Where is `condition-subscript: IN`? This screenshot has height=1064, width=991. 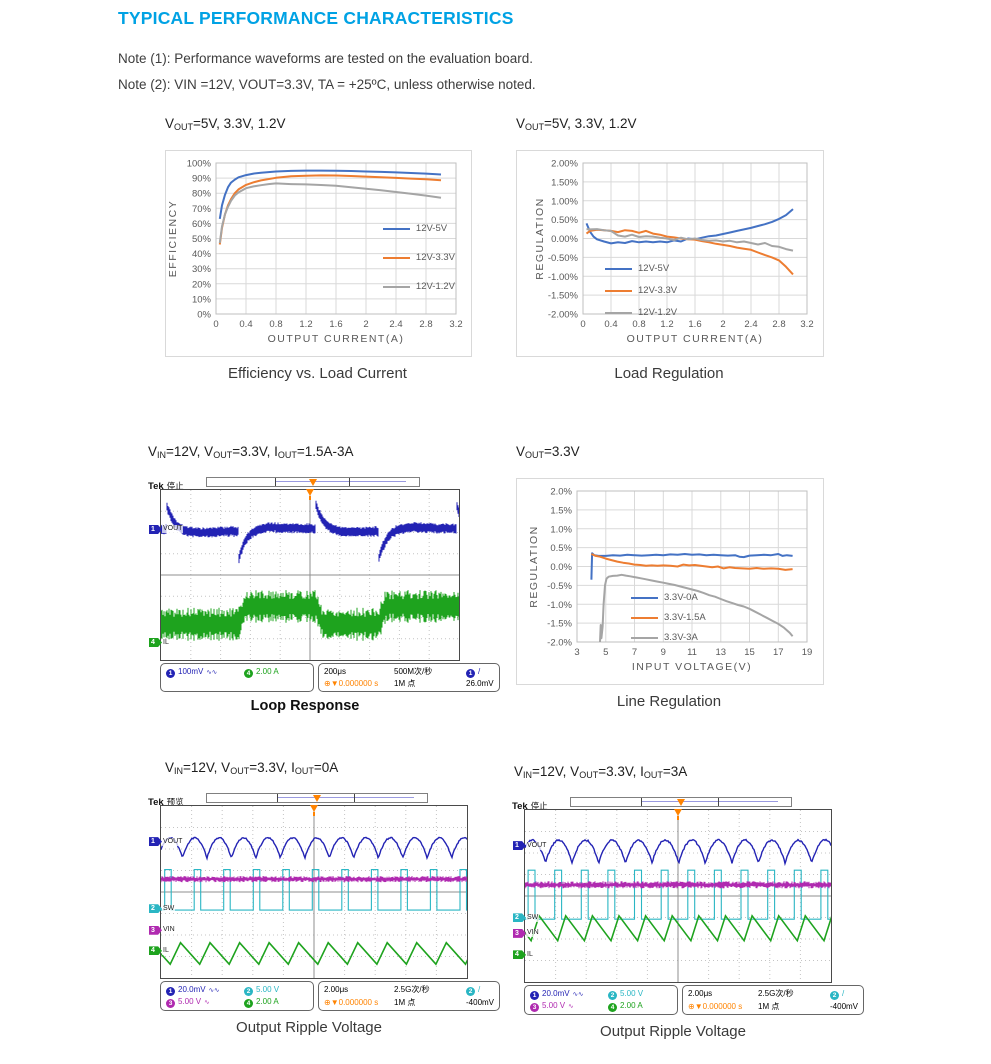
condition-subscript: IN is located at coordinates (528, 775).